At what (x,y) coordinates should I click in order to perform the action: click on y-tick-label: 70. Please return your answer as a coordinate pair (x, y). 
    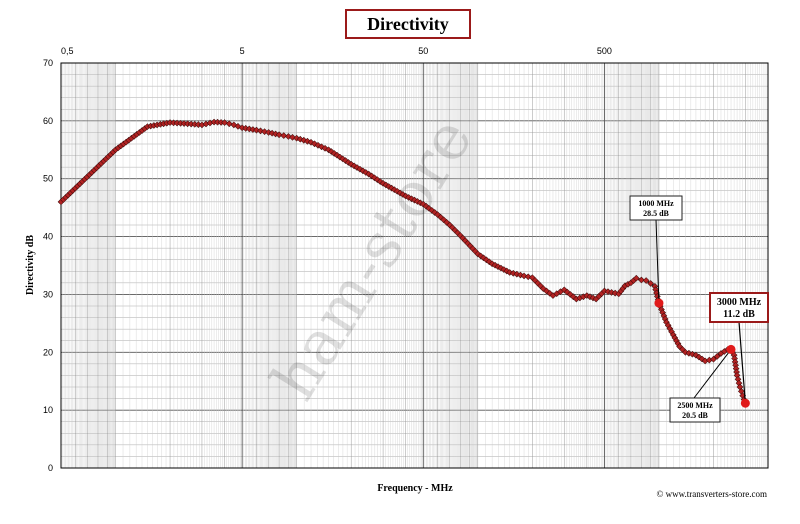
    Looking at the image, I should click on (48, 63).